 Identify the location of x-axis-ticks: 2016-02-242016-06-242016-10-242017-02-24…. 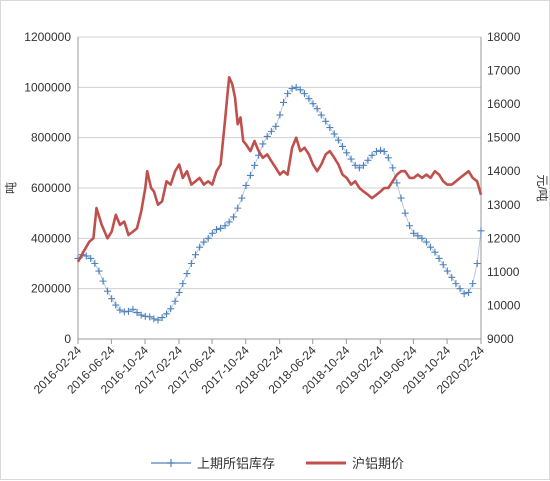
(259, 368).